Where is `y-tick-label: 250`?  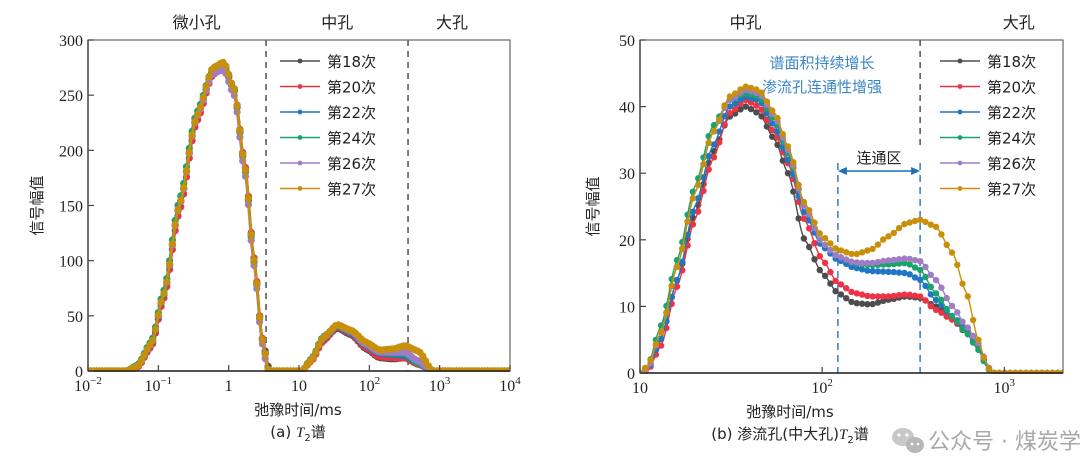 y-tick-label: 250 is located at coordinates (71, 96).